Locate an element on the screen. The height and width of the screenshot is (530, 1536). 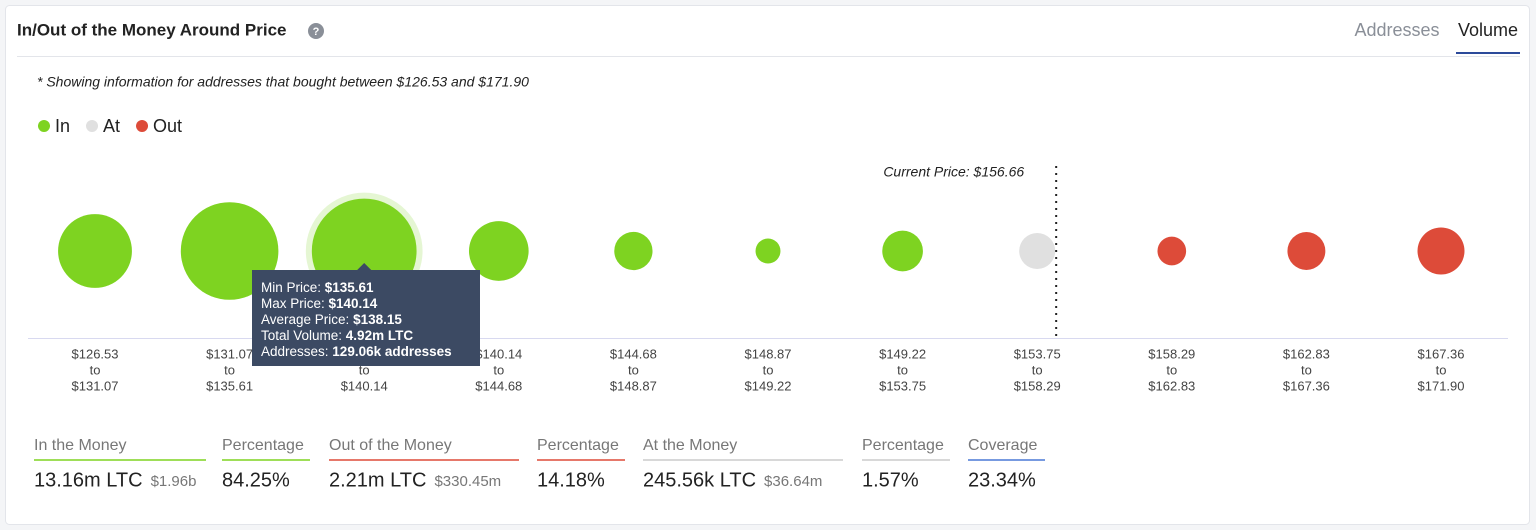
bin-from: $153.75 is located at coordinates (1037, 353).